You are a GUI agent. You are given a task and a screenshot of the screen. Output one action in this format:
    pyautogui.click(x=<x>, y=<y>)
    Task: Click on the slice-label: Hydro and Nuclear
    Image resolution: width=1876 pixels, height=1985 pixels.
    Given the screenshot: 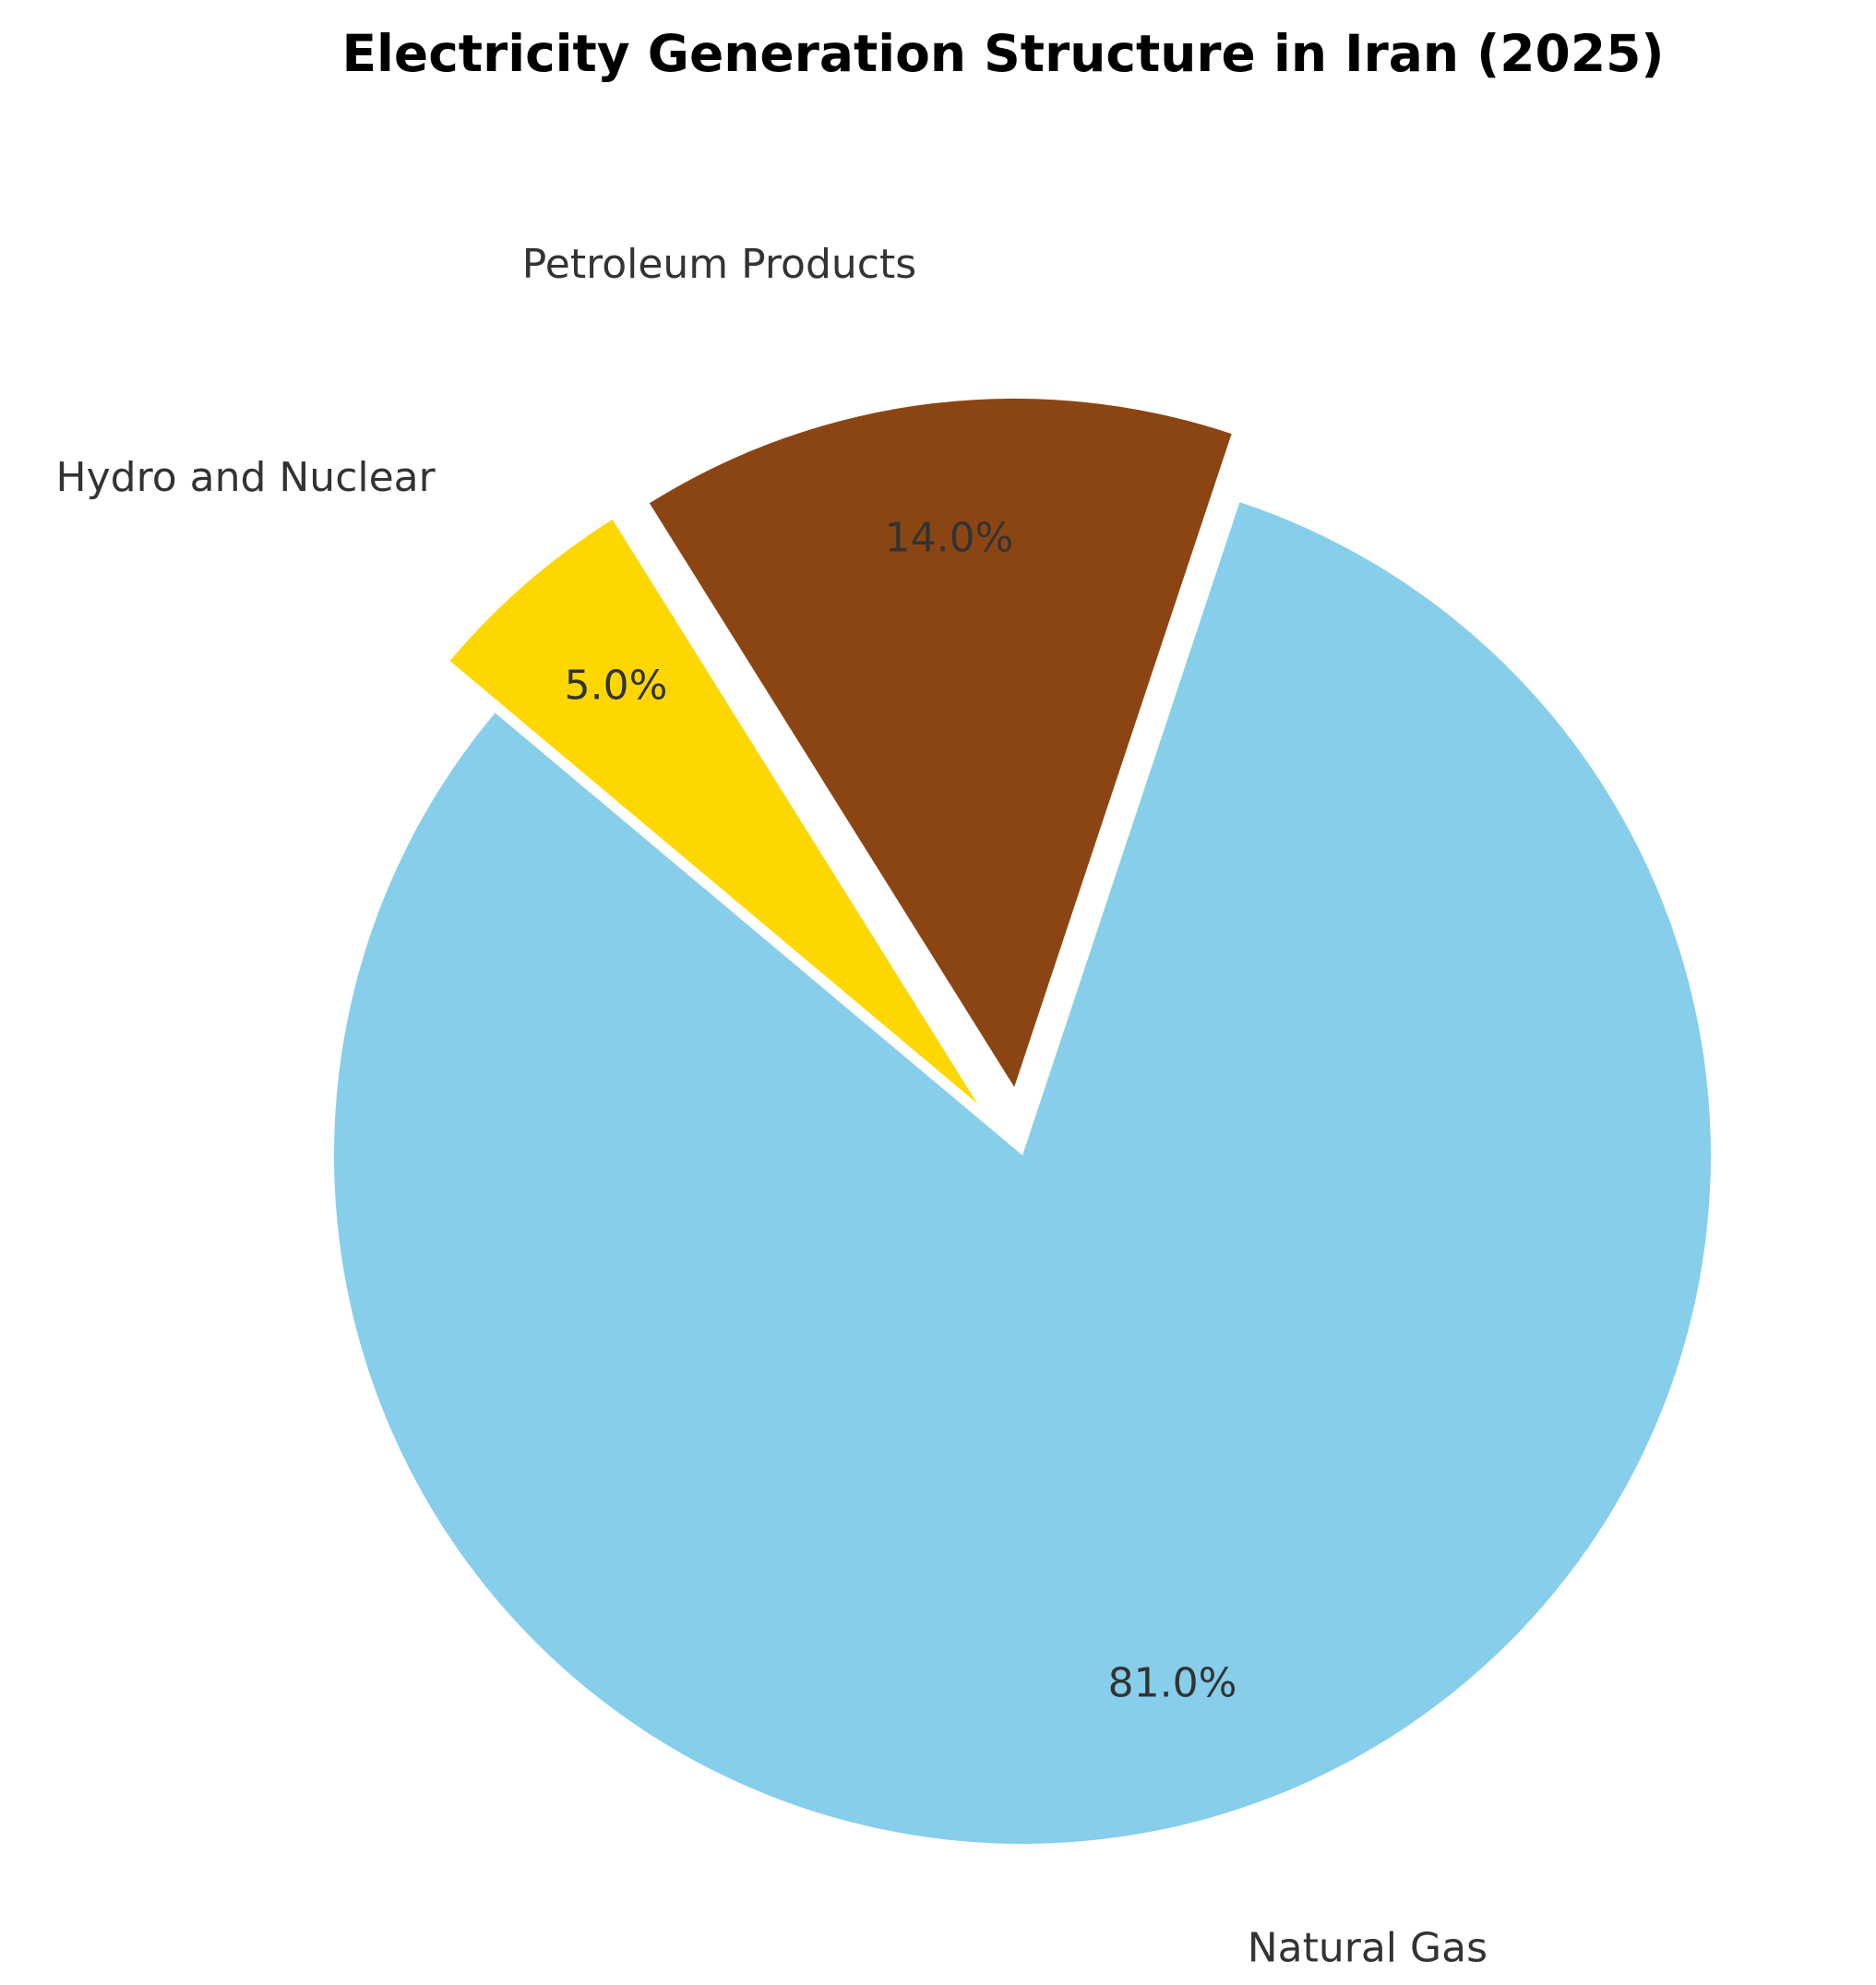 What is the action you would take?
    pyautogui.click(x=246, y=477)
    